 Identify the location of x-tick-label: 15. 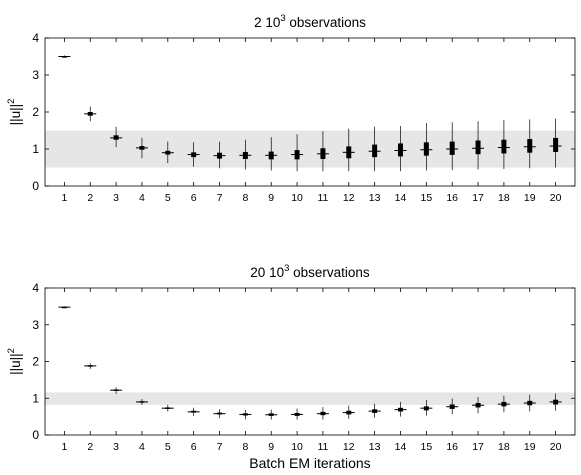
(426, 198).